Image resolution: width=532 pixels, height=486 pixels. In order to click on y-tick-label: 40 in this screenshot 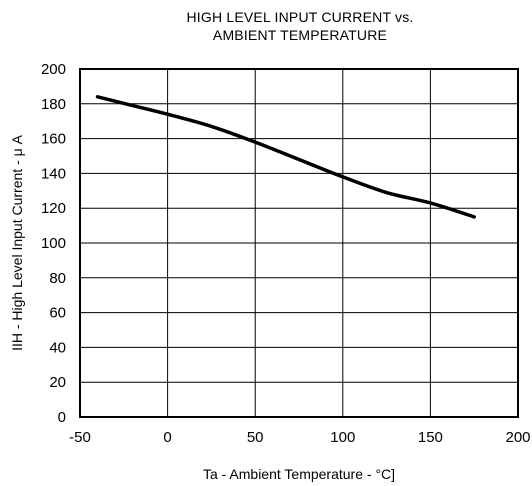, I will do `click(57, 347)`.